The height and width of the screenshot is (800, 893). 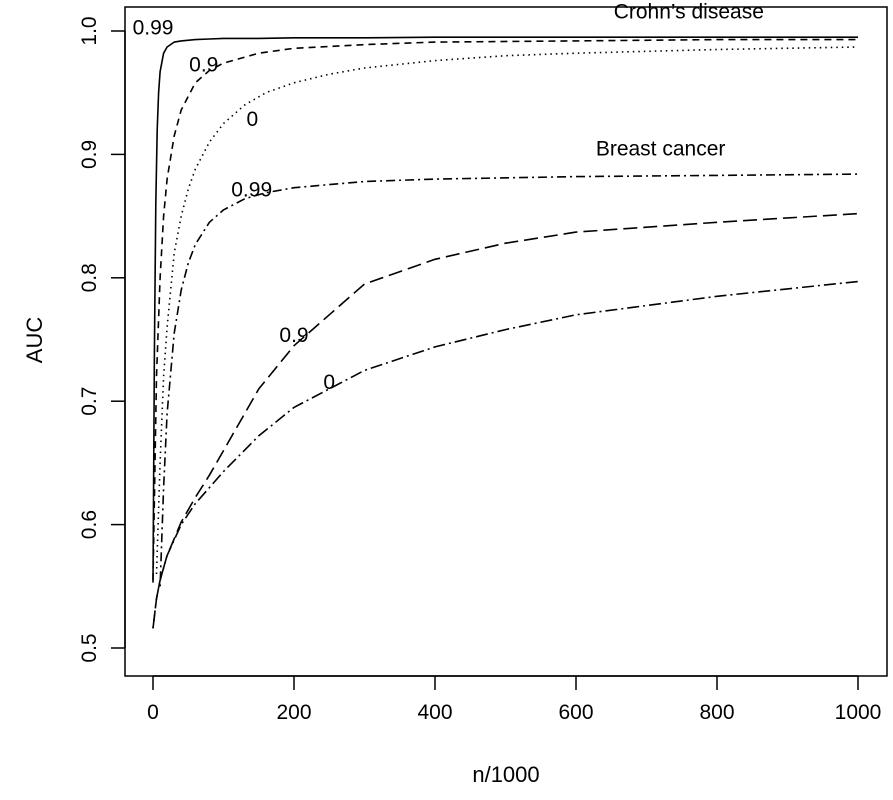 I want to click on series-label-3: 0, so click(x=253, y=119).